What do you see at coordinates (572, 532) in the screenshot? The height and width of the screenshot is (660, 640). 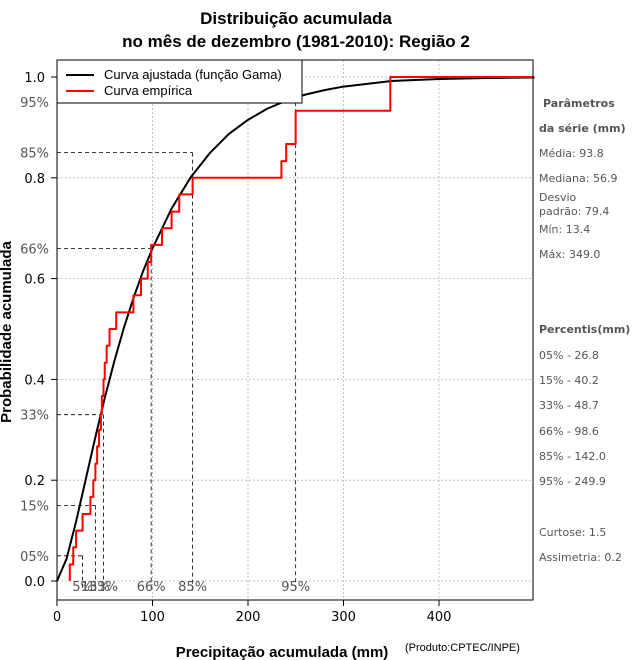 I see `stat-curtose: Curtose: 1.5` at bounding box center [572, 532].